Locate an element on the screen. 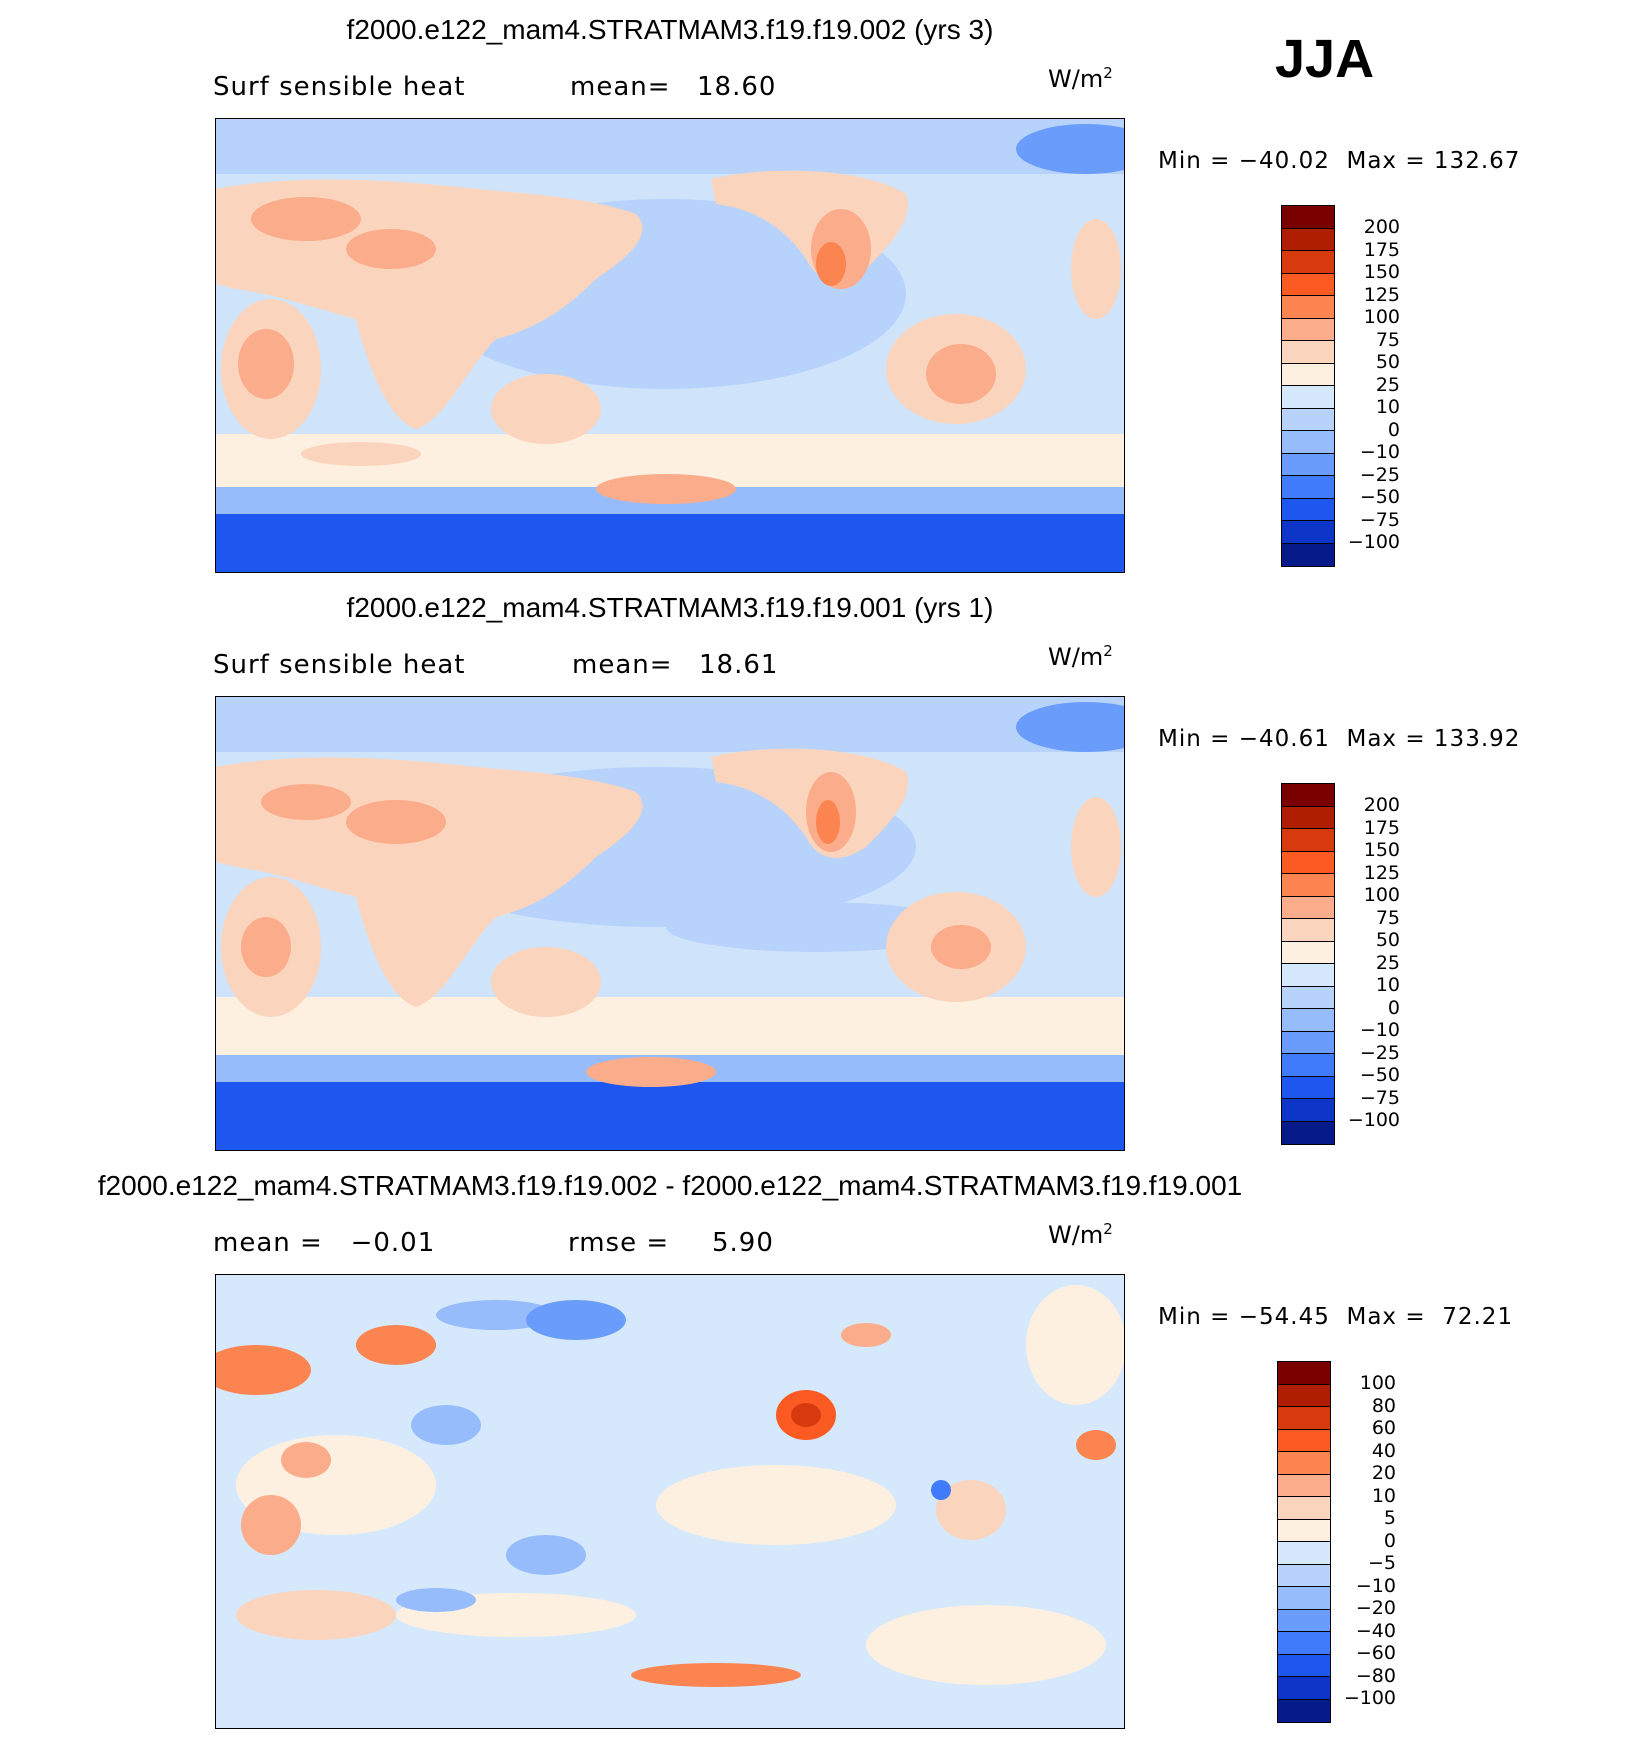 Image resolution: width=1641 pixels, height=1747 pixels. panel-3-mean-stat: mean = −0.01 is located at coordinates (324, 1243).